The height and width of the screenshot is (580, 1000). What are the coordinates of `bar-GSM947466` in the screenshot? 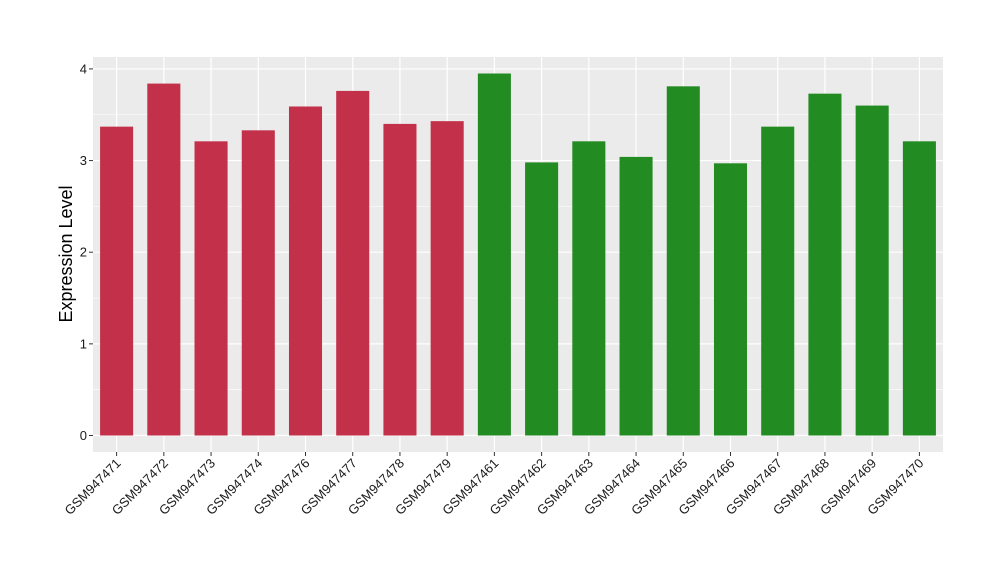 It's located at (730, 299).